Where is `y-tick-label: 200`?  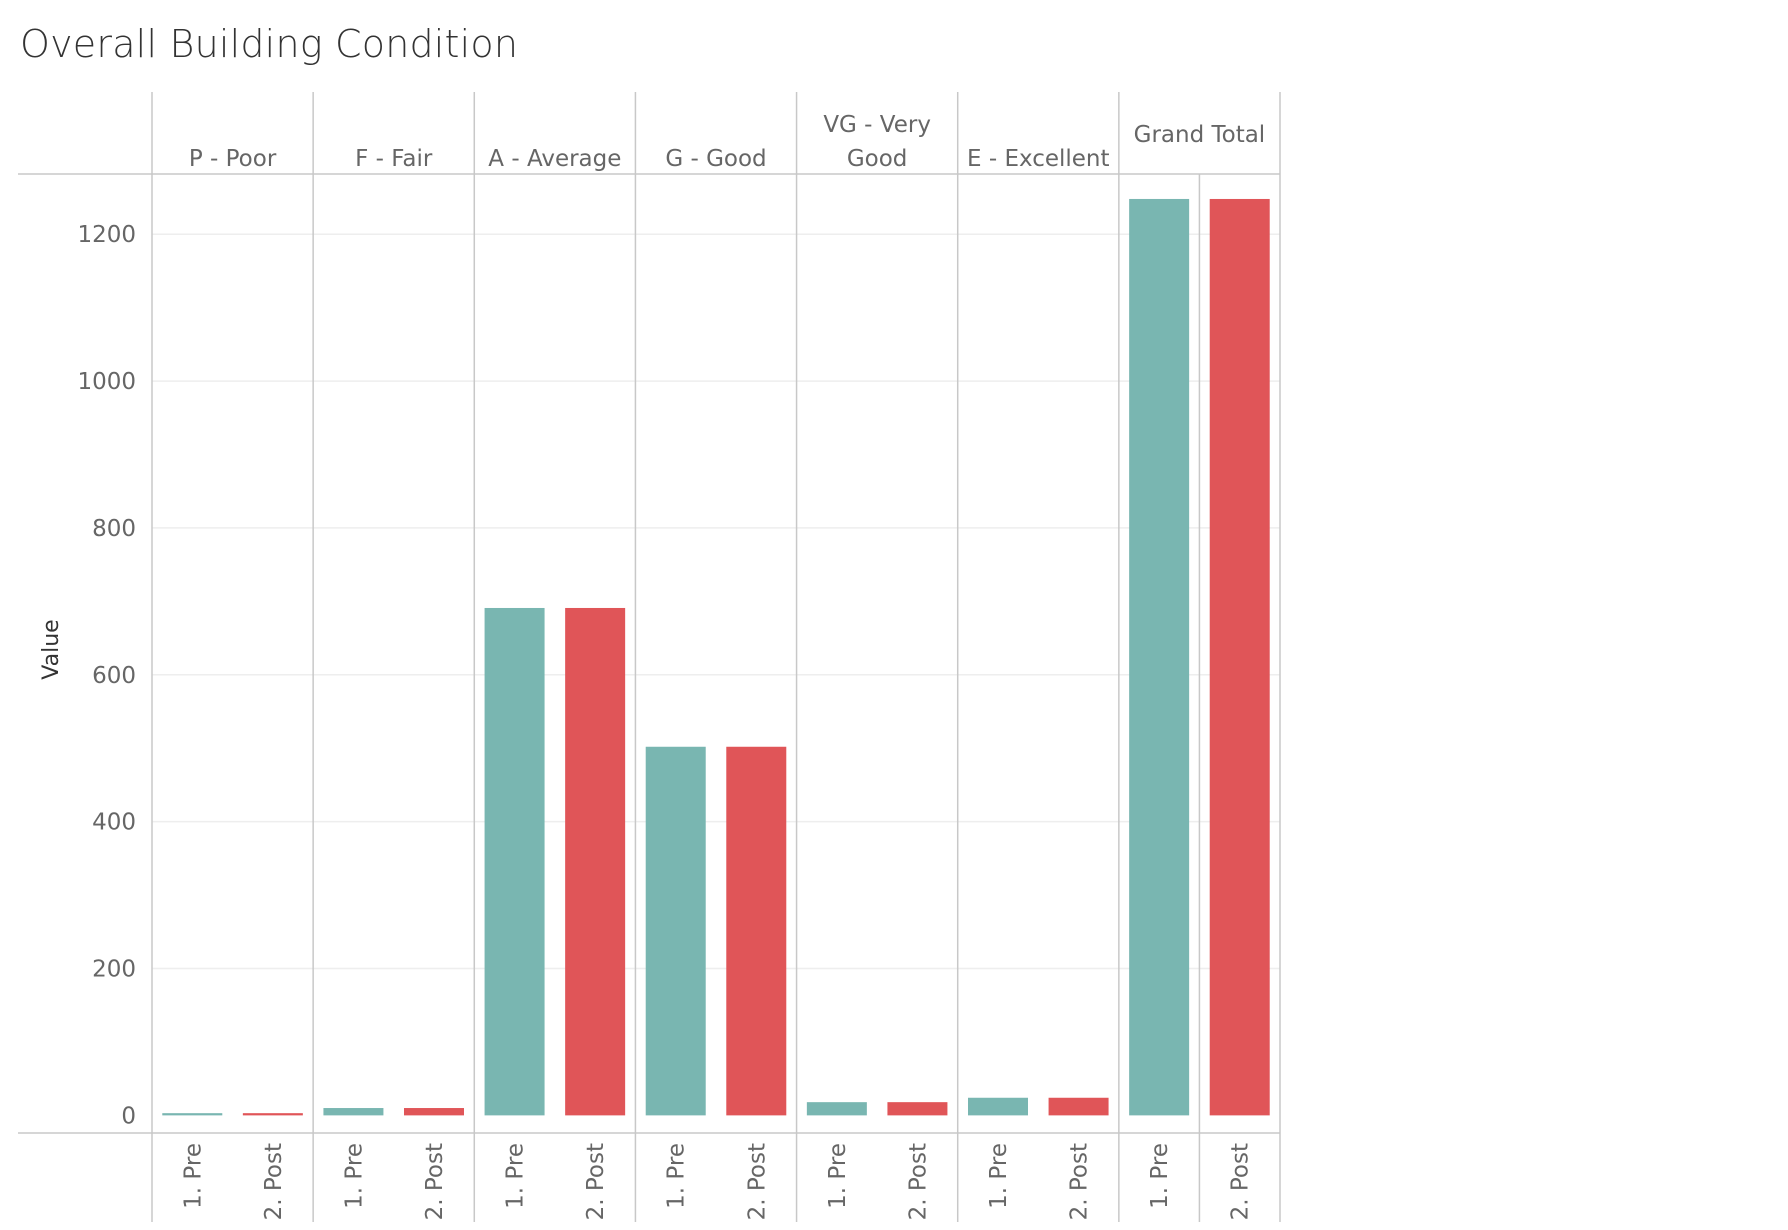 y-tick-label: 200 is located at coordinates (114, 970).